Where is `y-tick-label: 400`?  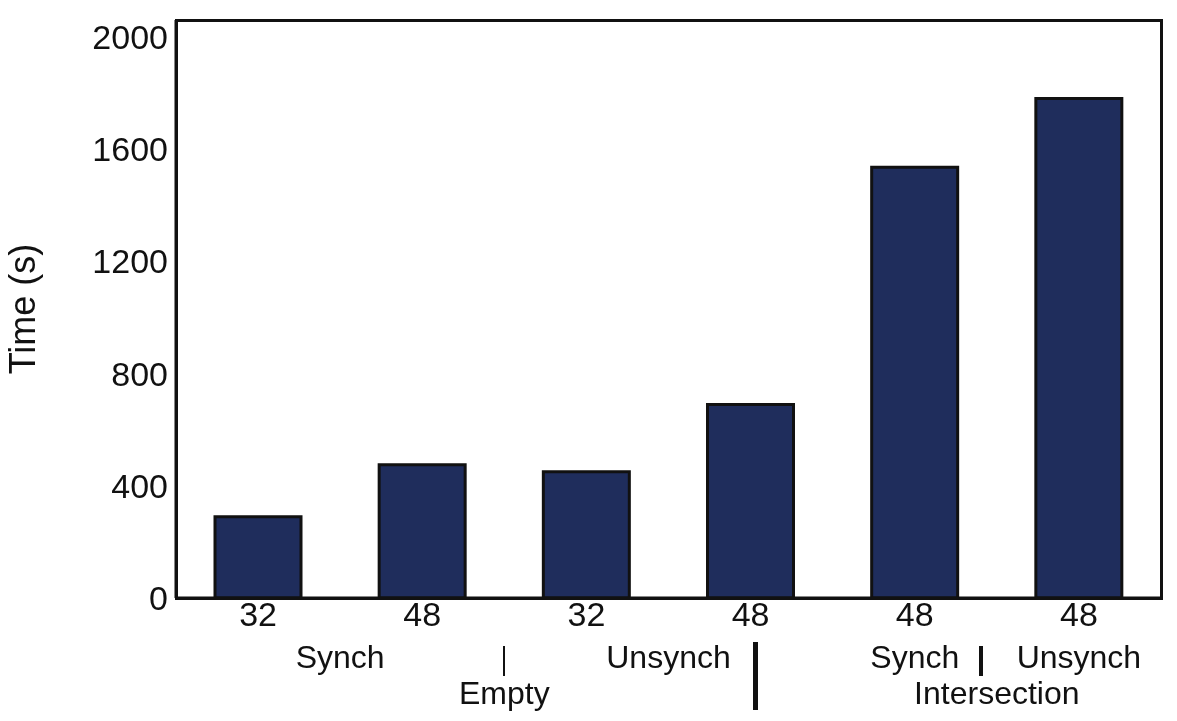 y-tick-label: 400 is located at coordinates (139, 485).